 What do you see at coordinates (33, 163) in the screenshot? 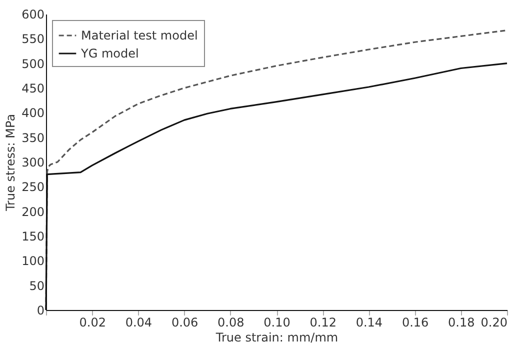
I see `y-tick-label: 300` at bounding box center [33, 163].